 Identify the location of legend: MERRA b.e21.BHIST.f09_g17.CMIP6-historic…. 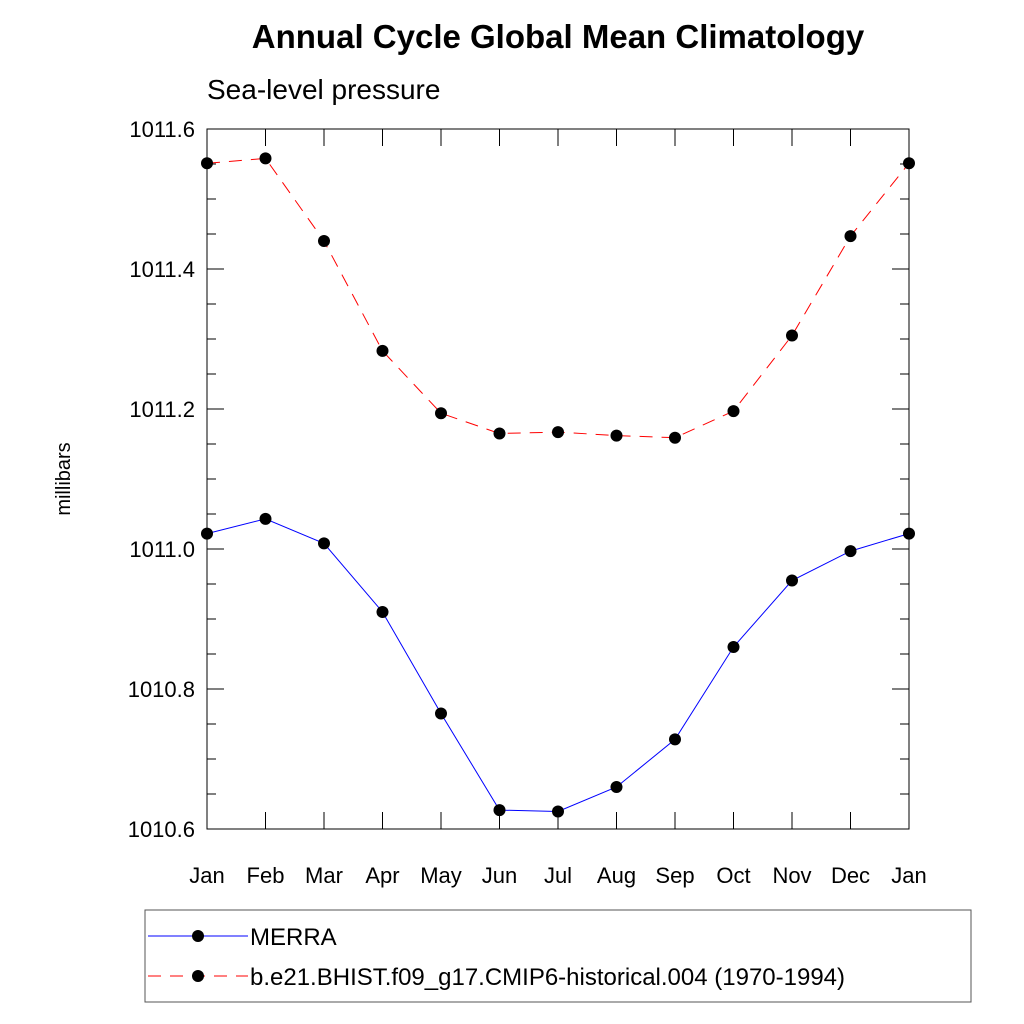
(558, 956).